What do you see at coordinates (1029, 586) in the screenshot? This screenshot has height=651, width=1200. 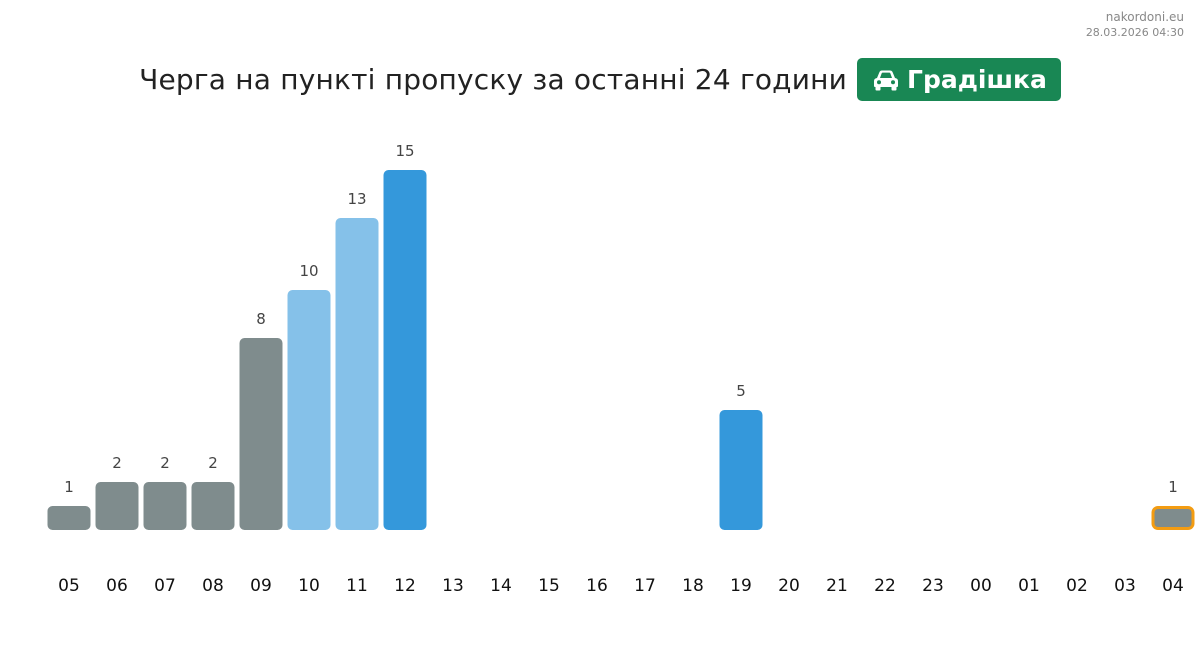 I see `x-tick-label: 01` at bounding box center [1029, 586].